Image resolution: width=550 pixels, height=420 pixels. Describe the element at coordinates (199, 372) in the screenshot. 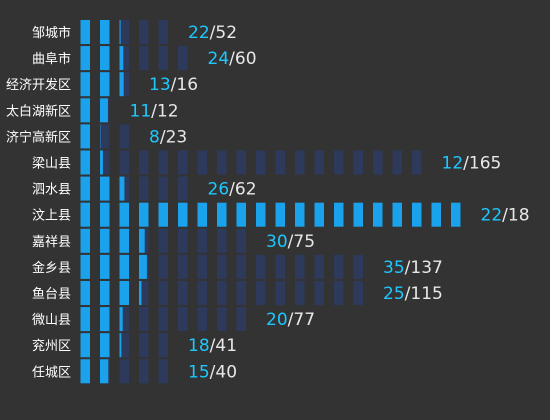

I see `value-done: 15` at that location.